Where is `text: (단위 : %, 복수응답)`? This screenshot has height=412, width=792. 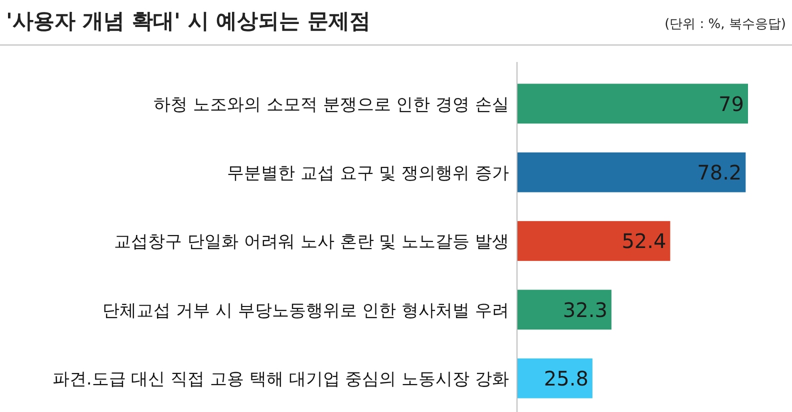 text: (단위 : %, 복수응답) is located at coordinates (725, 24).